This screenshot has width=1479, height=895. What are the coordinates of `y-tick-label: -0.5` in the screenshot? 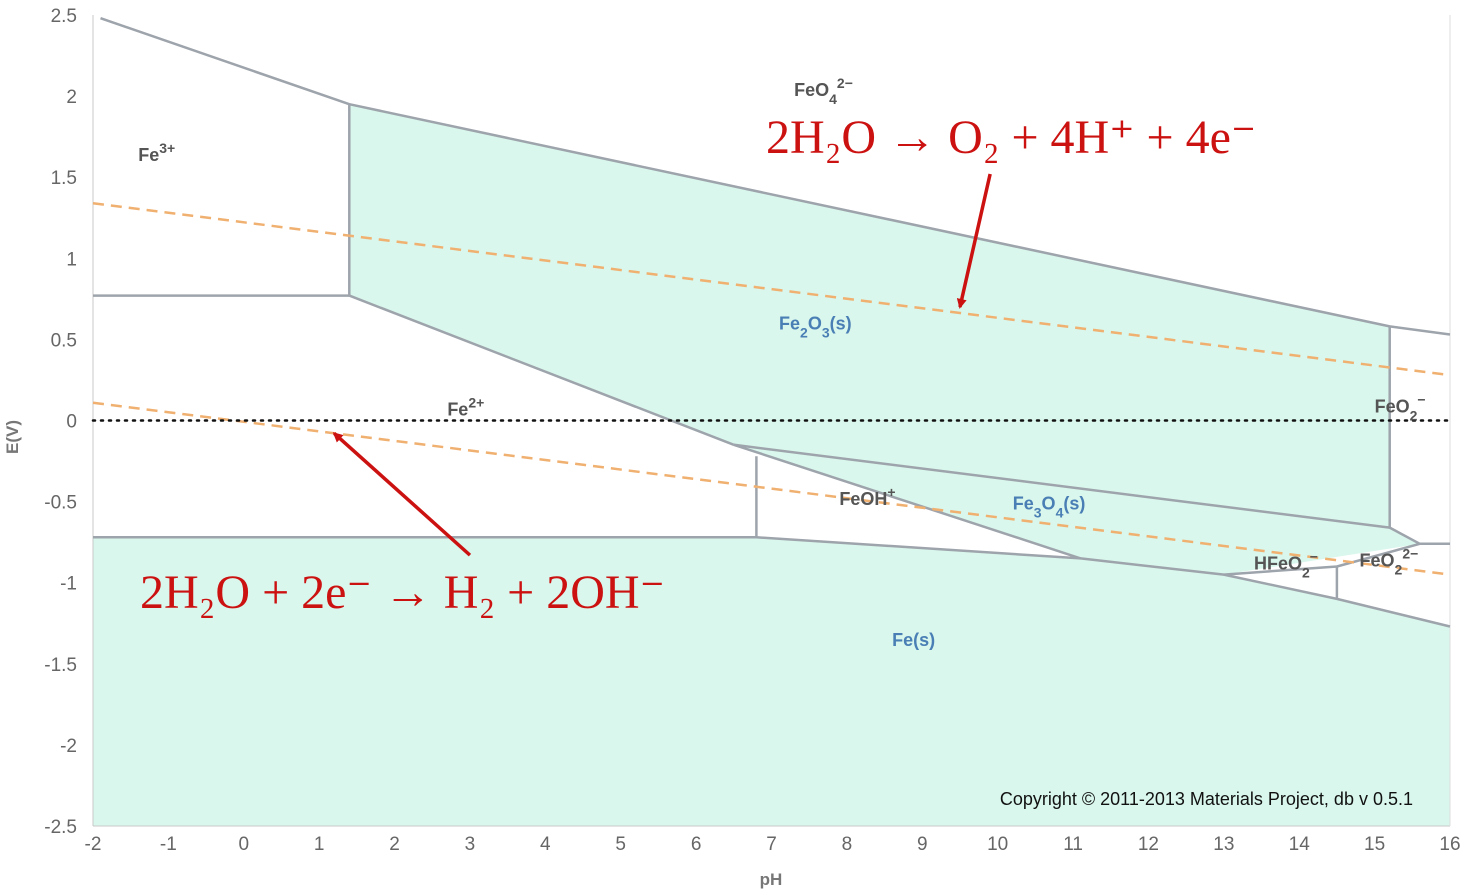 It's located at (60, 503).